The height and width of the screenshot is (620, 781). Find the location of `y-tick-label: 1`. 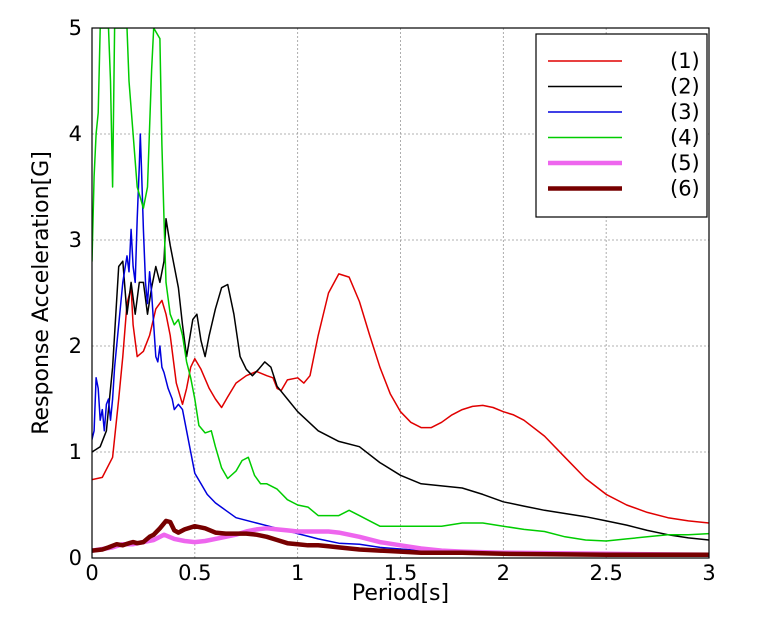

y-tick-label: 1 is located at coordinates (75, 452).